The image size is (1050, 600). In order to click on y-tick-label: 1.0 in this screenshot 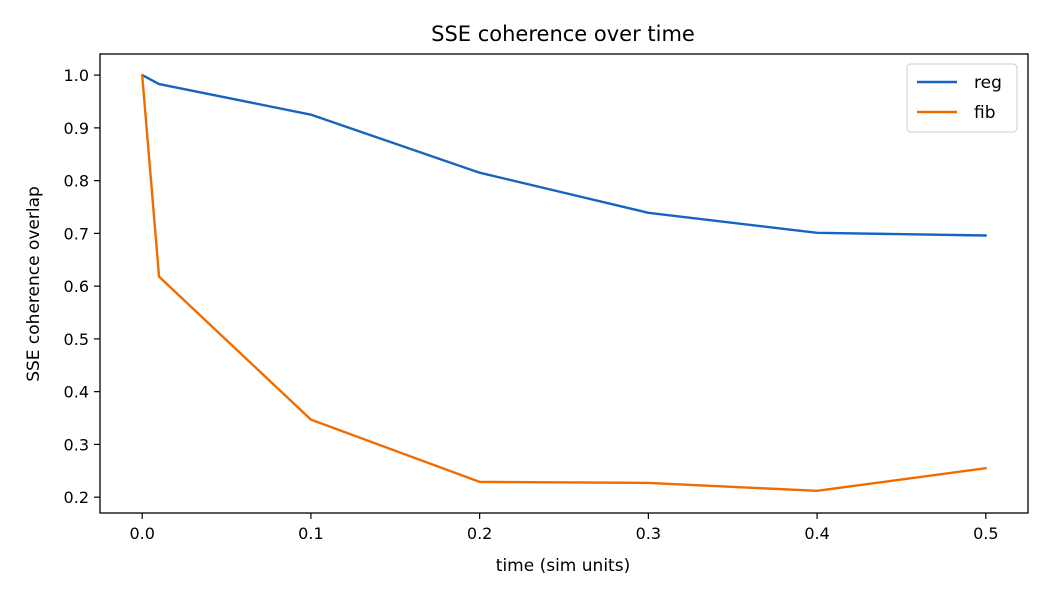, I will do `click(76, 75)`.